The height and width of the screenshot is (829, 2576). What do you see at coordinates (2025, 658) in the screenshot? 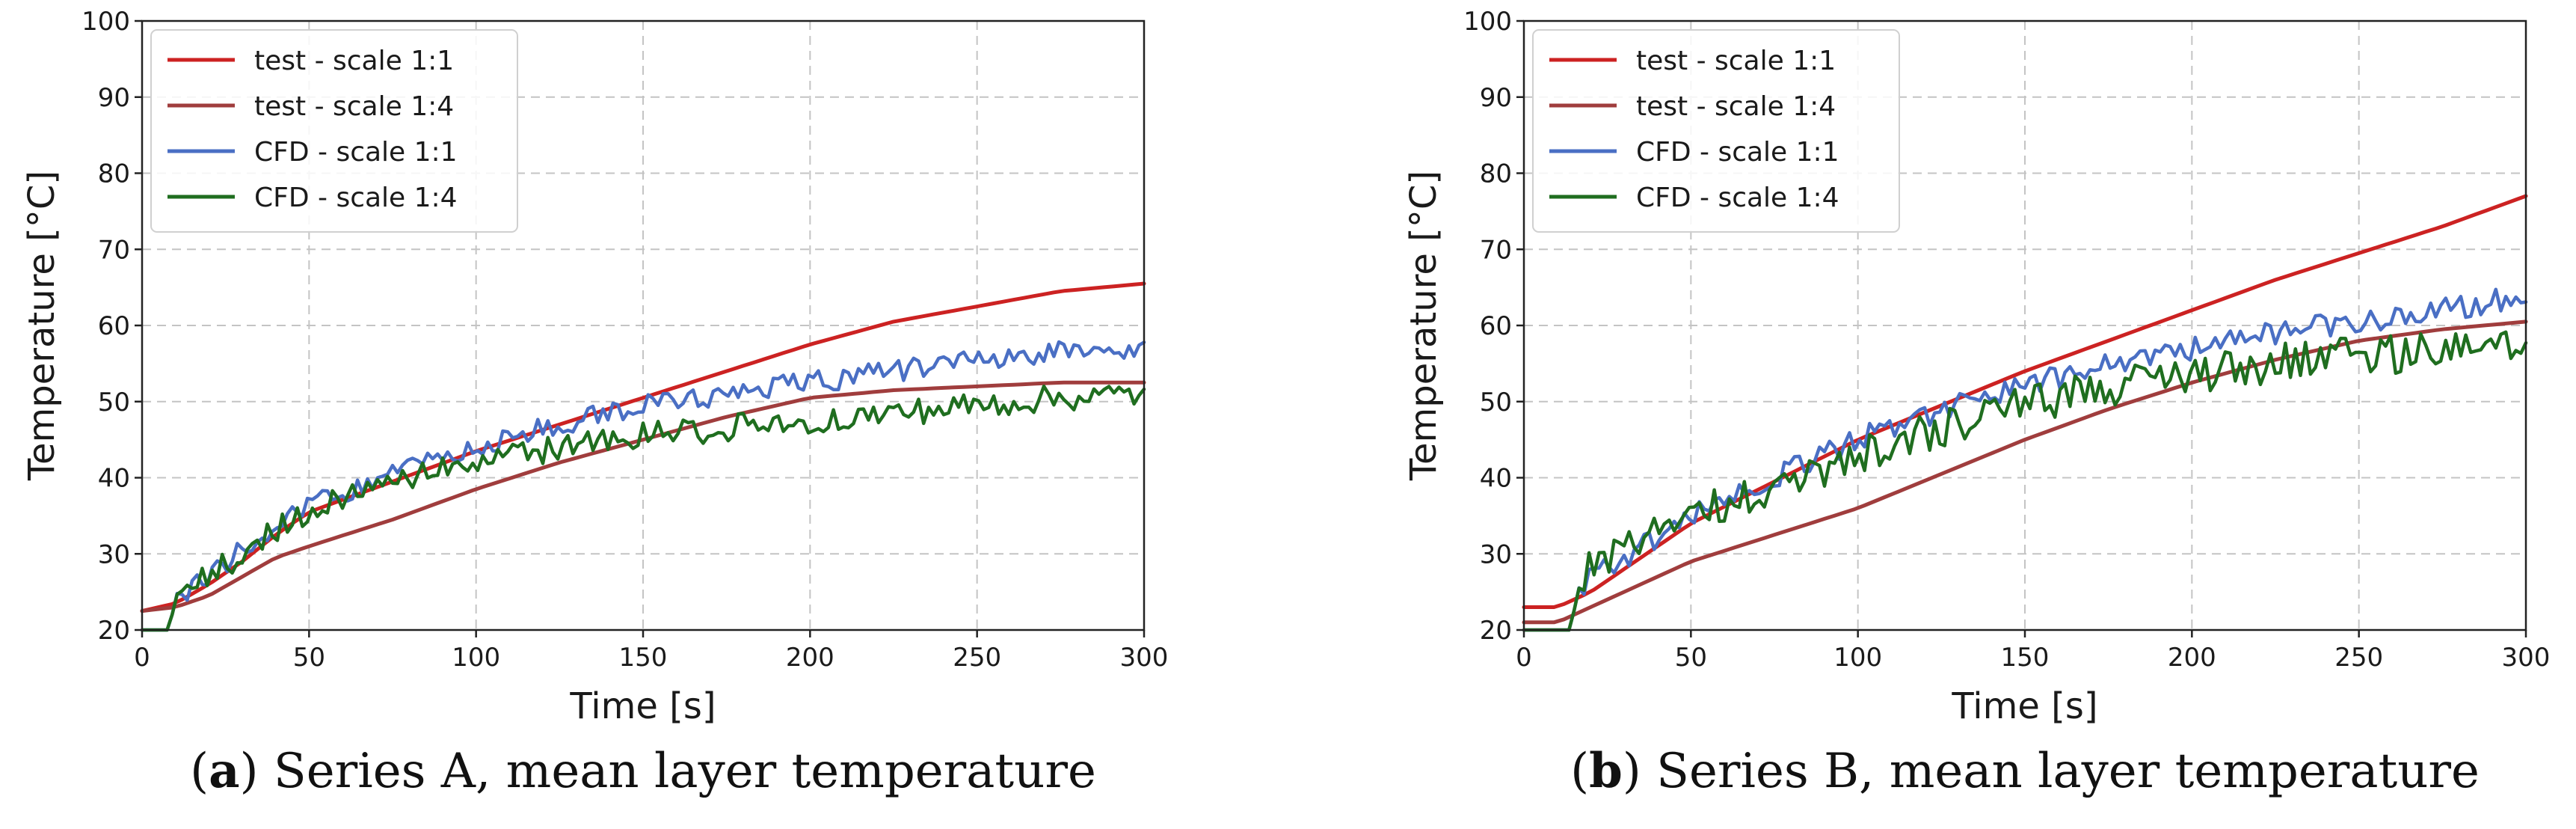
I see `chart-b-x-tick-label: 150` at bounding box center [2025, 658].